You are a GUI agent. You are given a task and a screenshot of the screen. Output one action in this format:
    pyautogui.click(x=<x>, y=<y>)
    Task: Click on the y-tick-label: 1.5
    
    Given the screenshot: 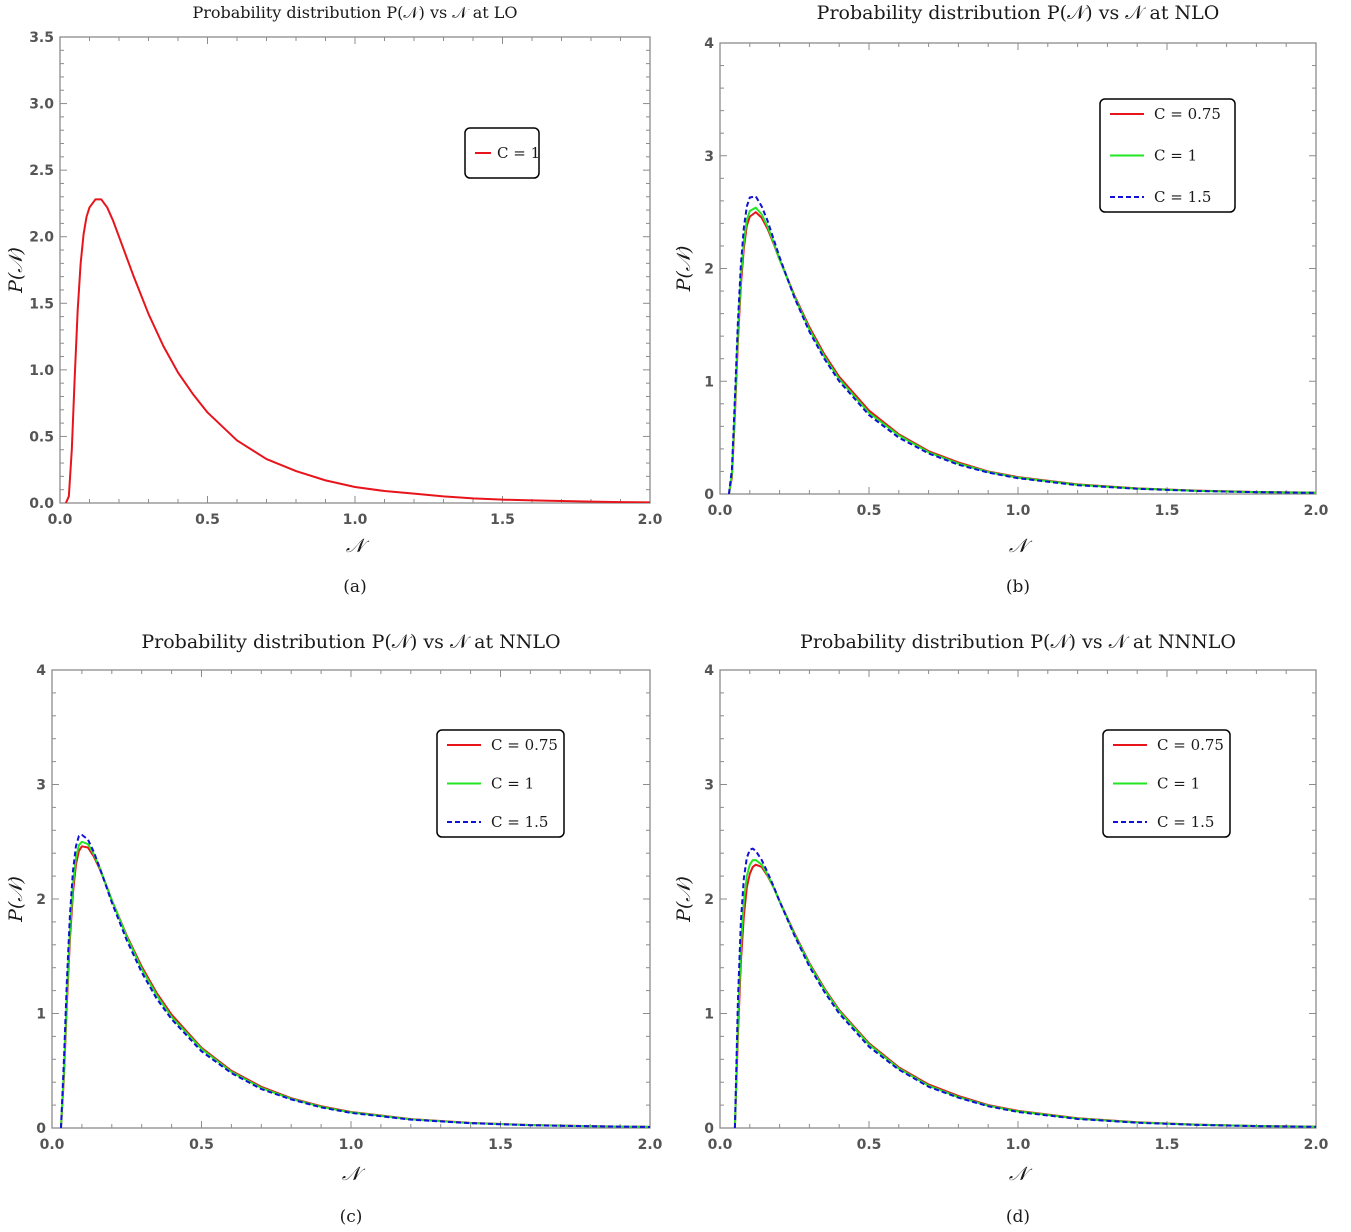 What is the action you would take?
    pyautogui.click(x=41, y=304)
    